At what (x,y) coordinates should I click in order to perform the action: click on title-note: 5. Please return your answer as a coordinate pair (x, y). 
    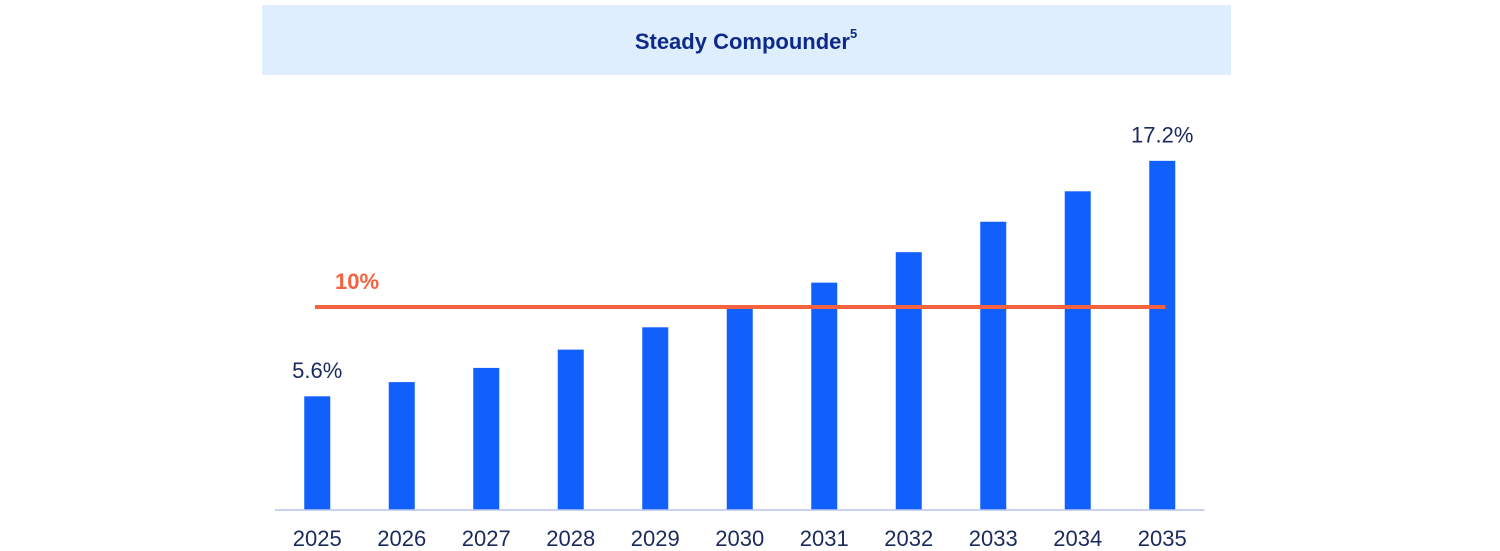
    Looking at the image, I should click on (853, 33).